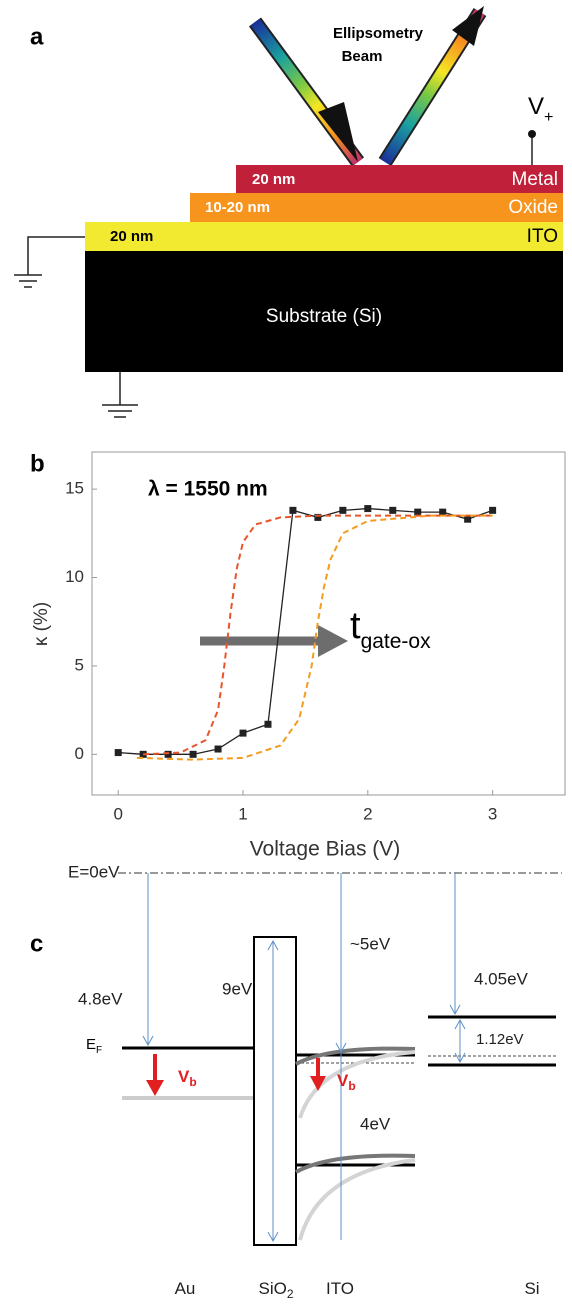  Describe the element at coordinates (532, 134) in the screenshot. I see `terminal` at that location.